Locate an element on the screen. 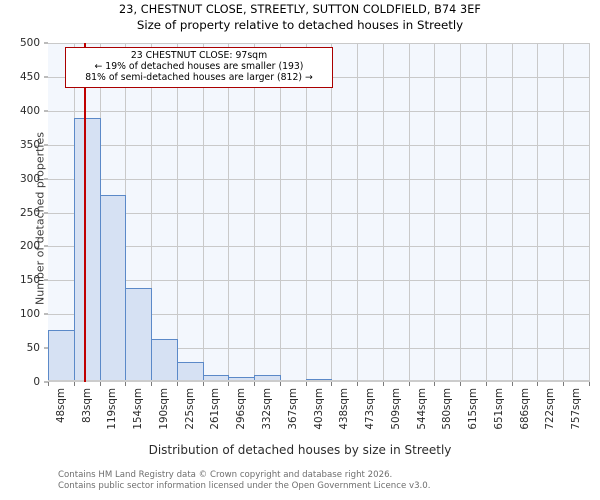  x-axis-tick-label: 651sqm is located at coordinates (498, 409).